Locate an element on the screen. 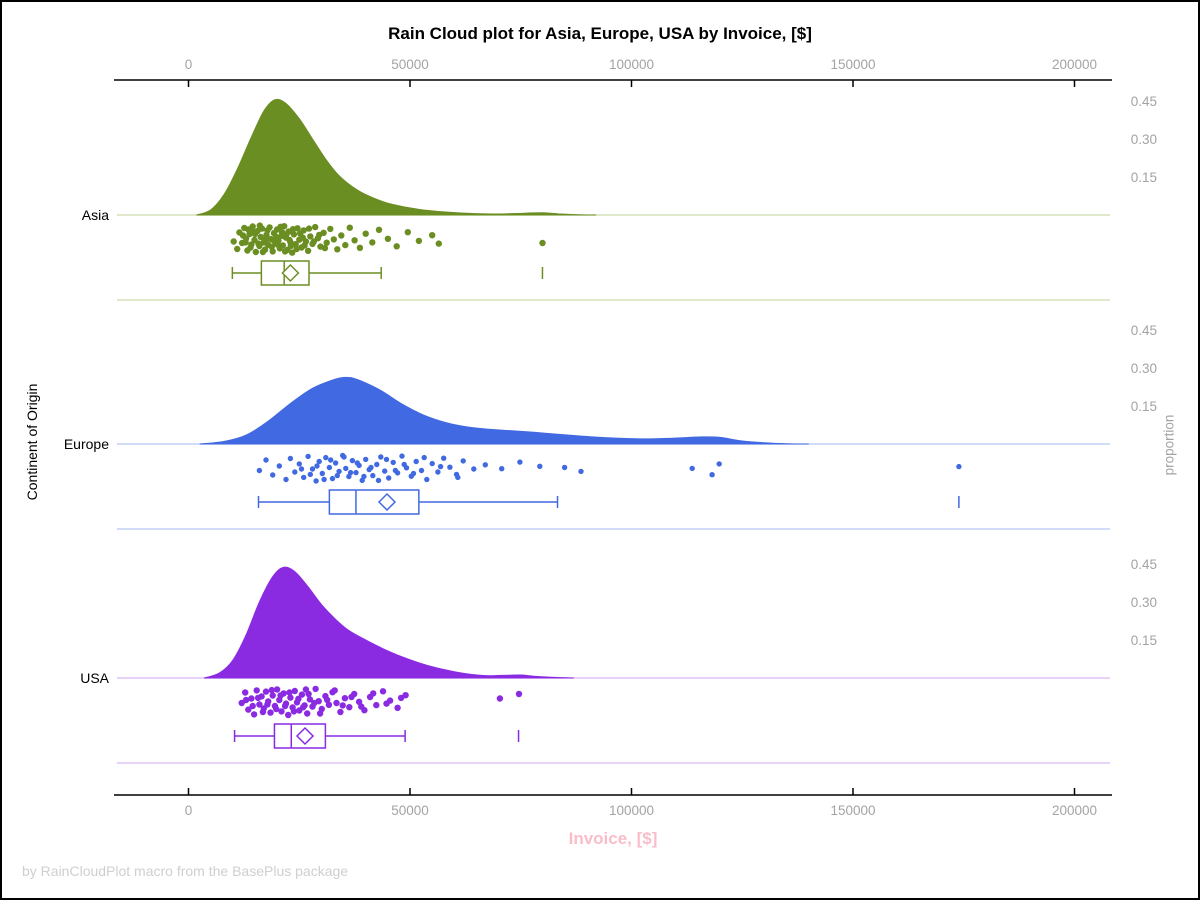 The image size is (1200, 900). proportion-tick-label: 0.15 is located at coordinates (1144, 177).